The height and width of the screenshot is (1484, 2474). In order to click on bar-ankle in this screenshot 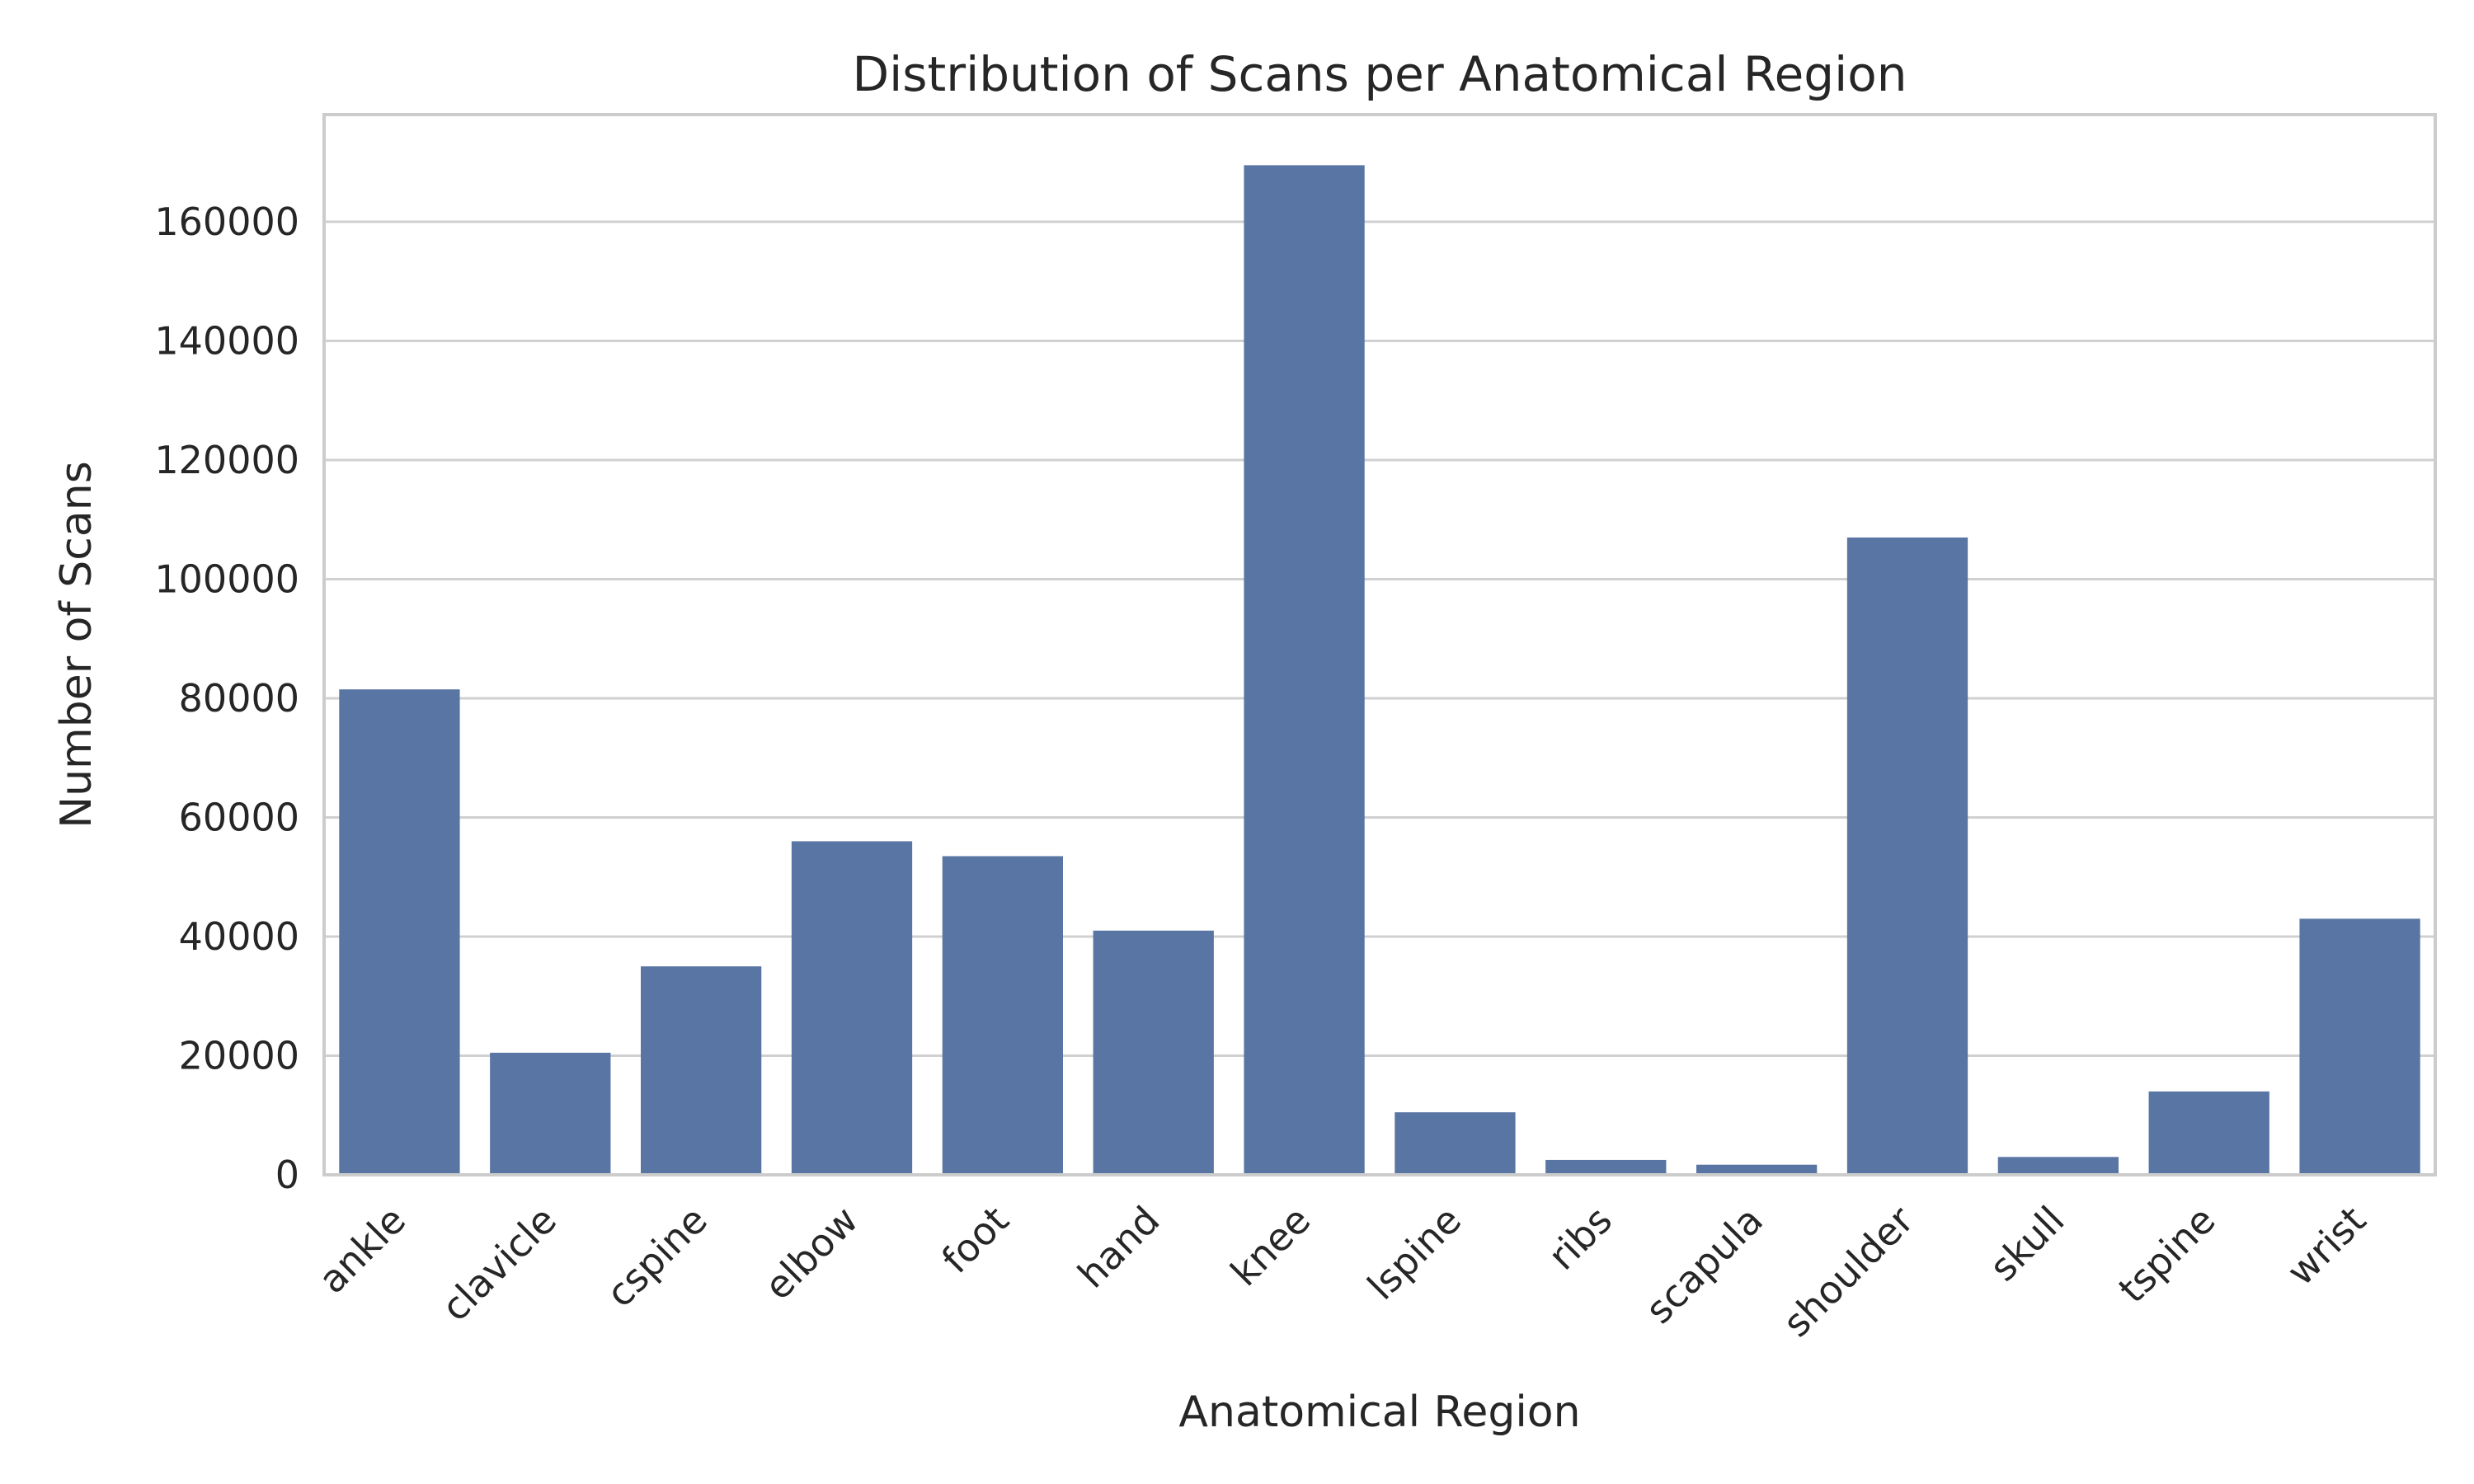, I will do `click(399, 932)`.